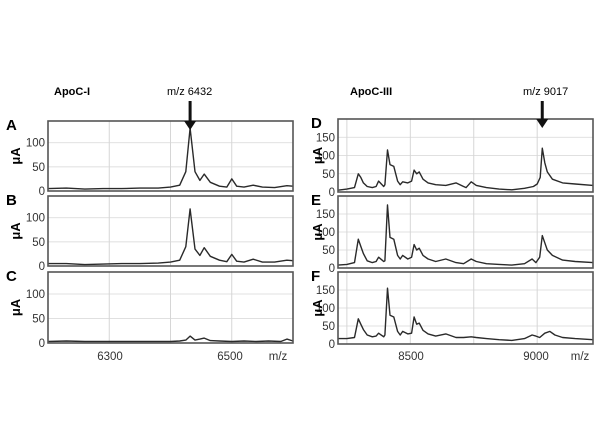 The image size is (600, 447). I want to click on panel-label-E: E, so click(316, 200).